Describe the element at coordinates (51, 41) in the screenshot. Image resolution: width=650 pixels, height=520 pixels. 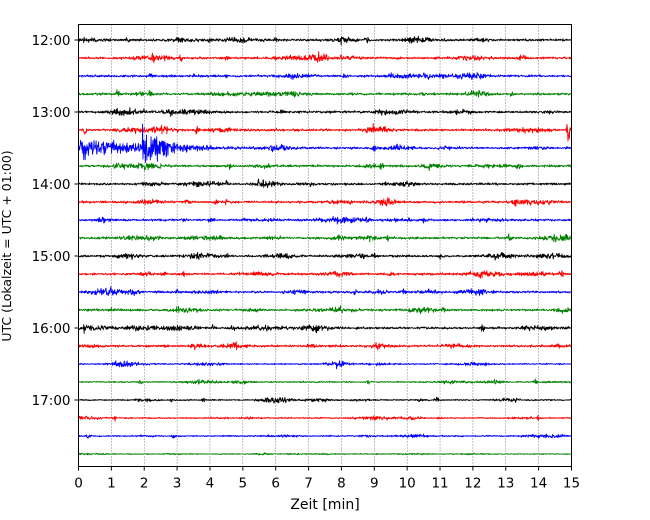
I see `y-tick-label: 12:00` at that location.